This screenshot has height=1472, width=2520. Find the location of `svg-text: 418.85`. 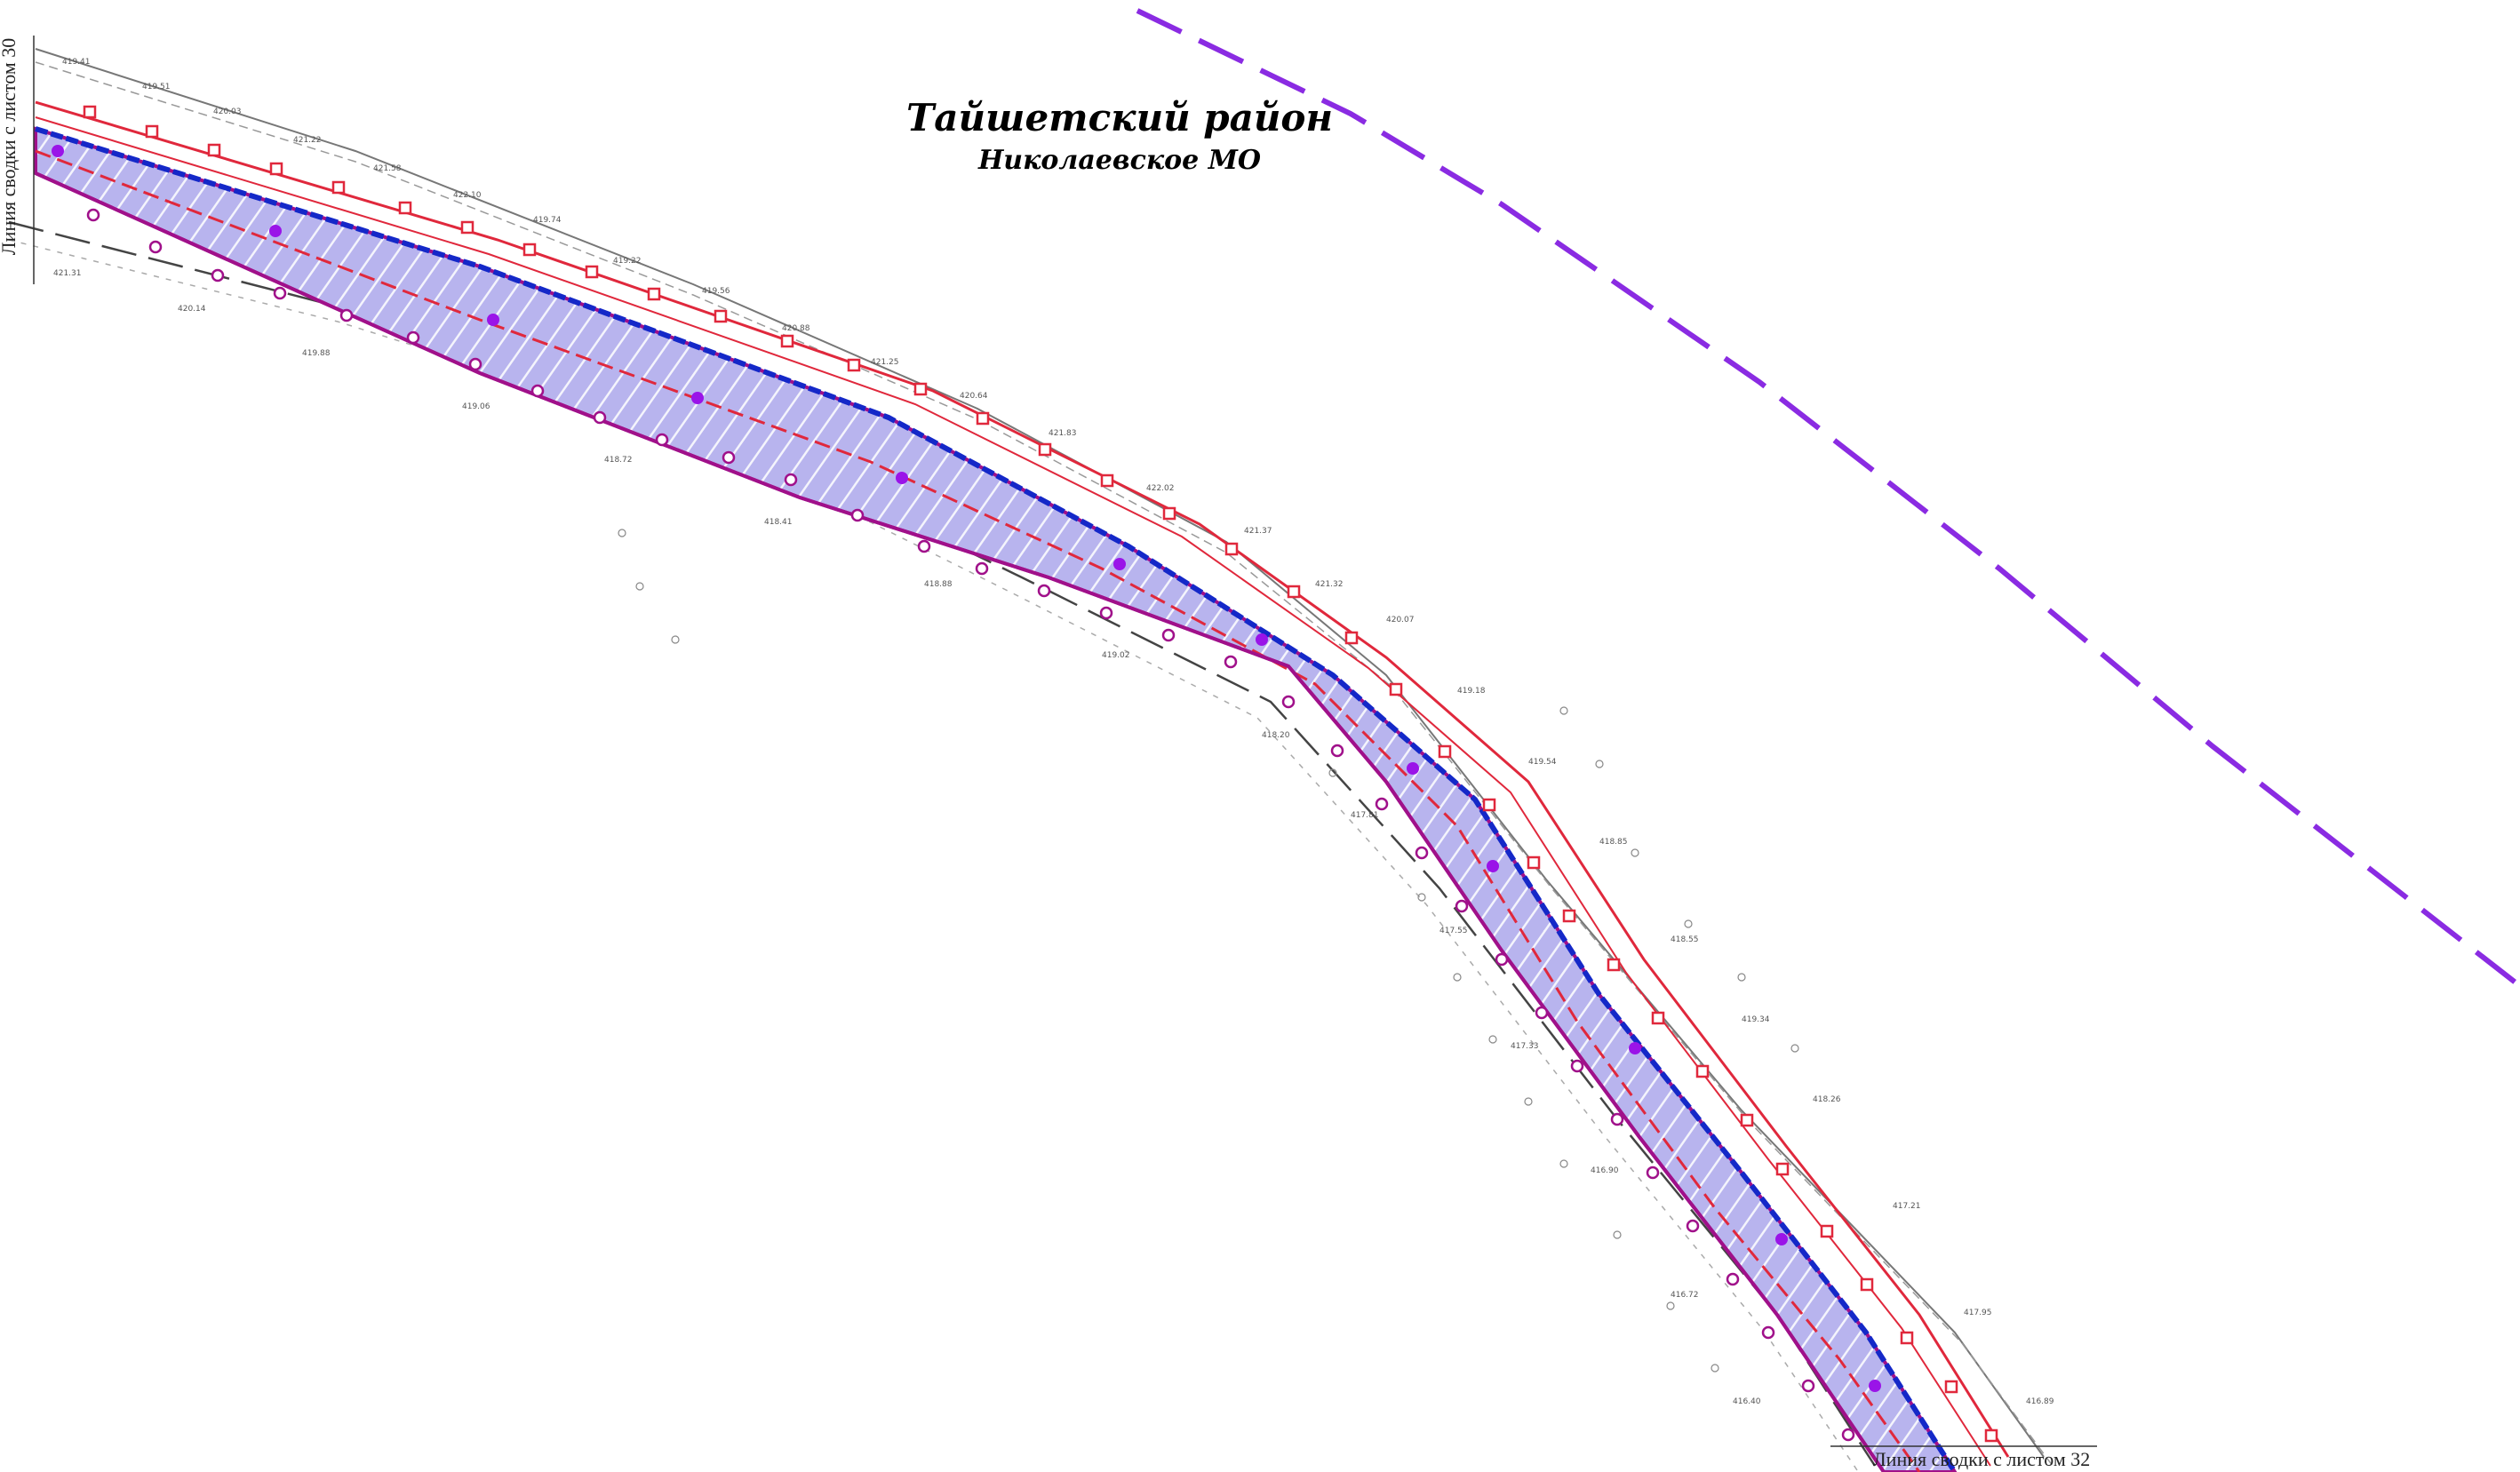

svg-text: 418.85 is located at coordinates (1613, 842).